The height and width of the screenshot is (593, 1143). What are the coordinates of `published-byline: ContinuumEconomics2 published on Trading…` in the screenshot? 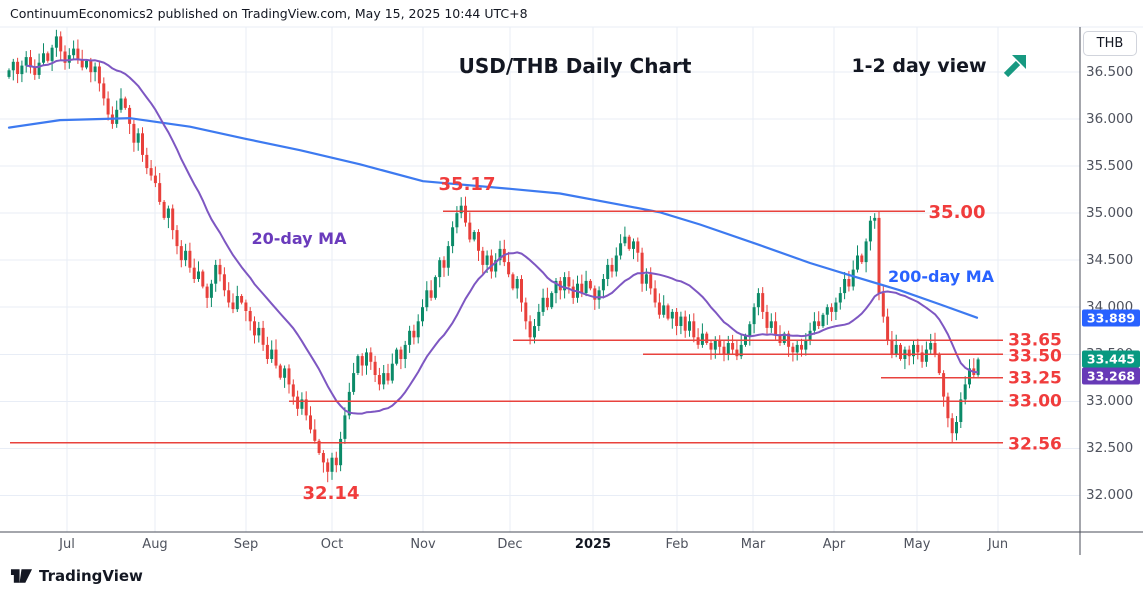 It's located at (269, 13).